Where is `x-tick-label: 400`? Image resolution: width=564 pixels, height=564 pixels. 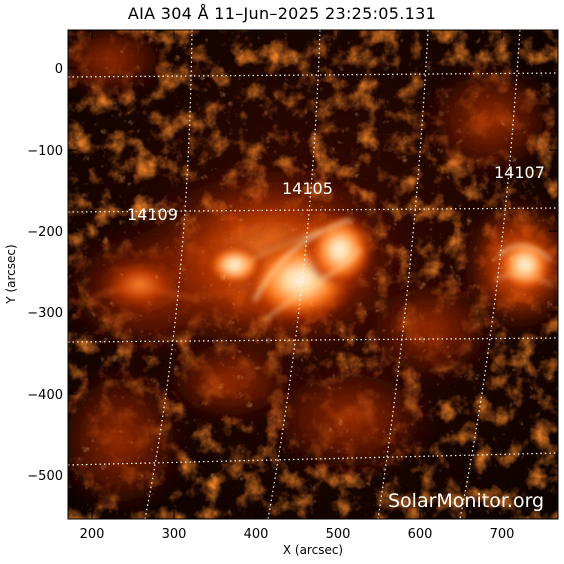
x-tick-label: 400 is located at coordinates (256, 534).